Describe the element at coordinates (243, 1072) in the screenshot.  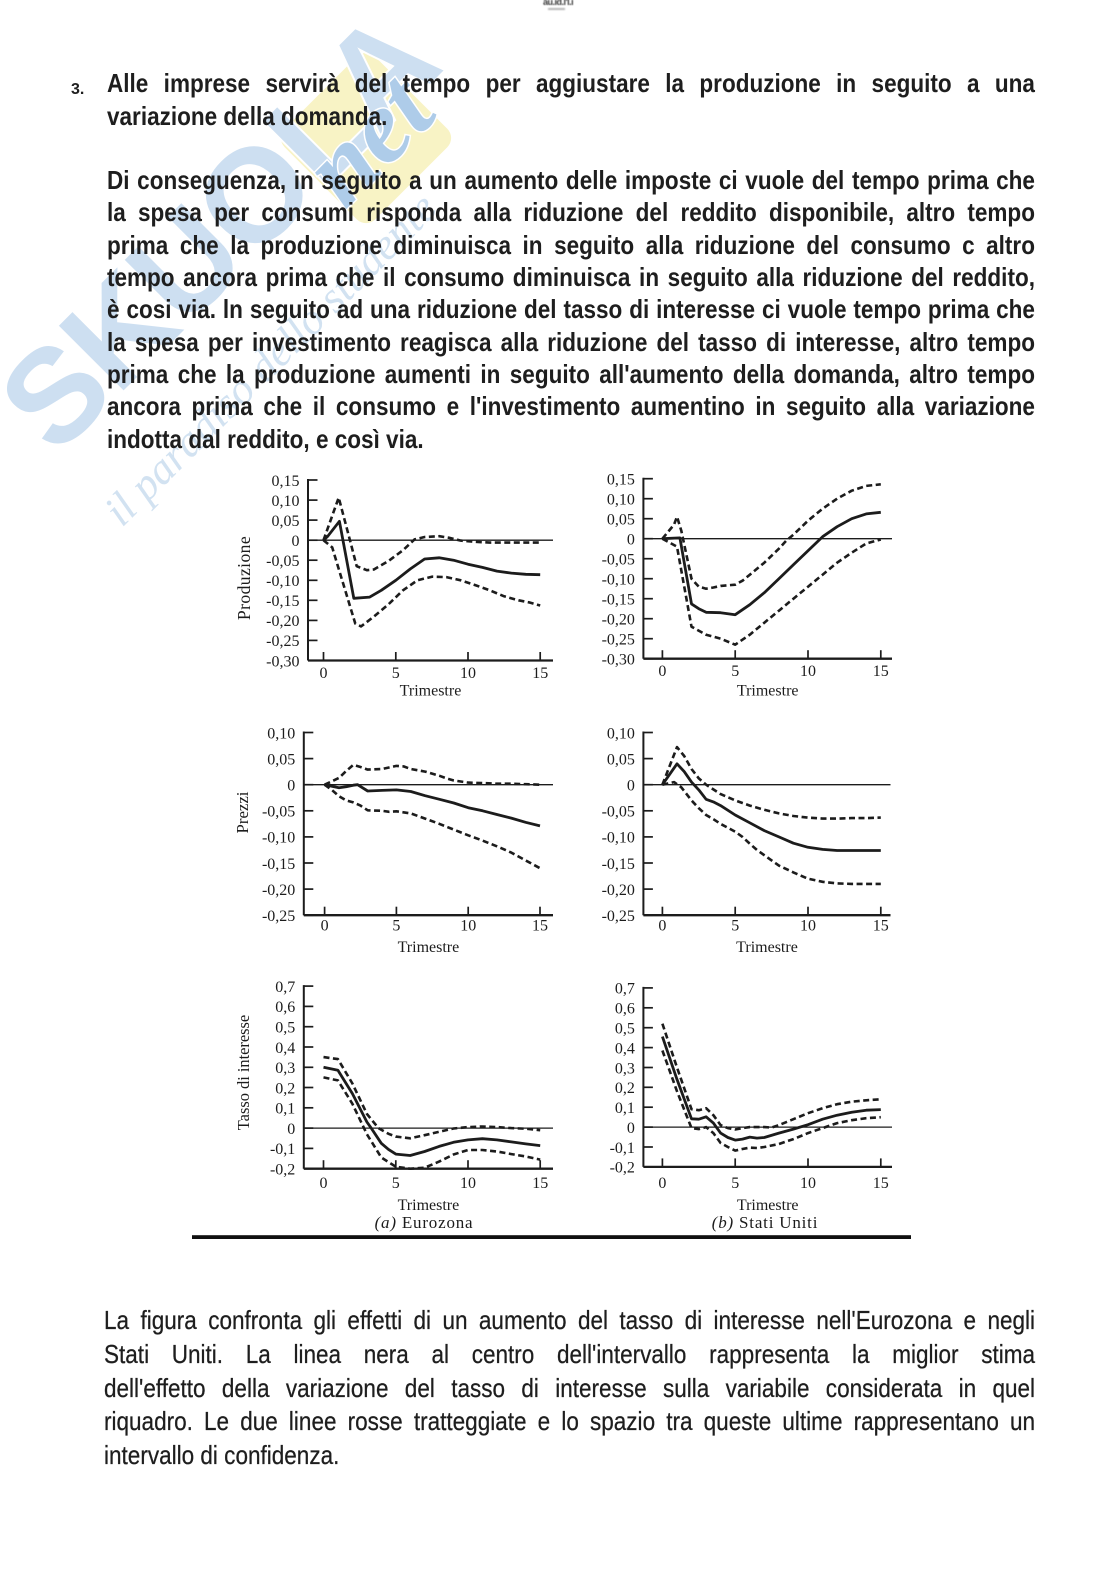
I see `svg-text: Tasso di interesse` at that location.